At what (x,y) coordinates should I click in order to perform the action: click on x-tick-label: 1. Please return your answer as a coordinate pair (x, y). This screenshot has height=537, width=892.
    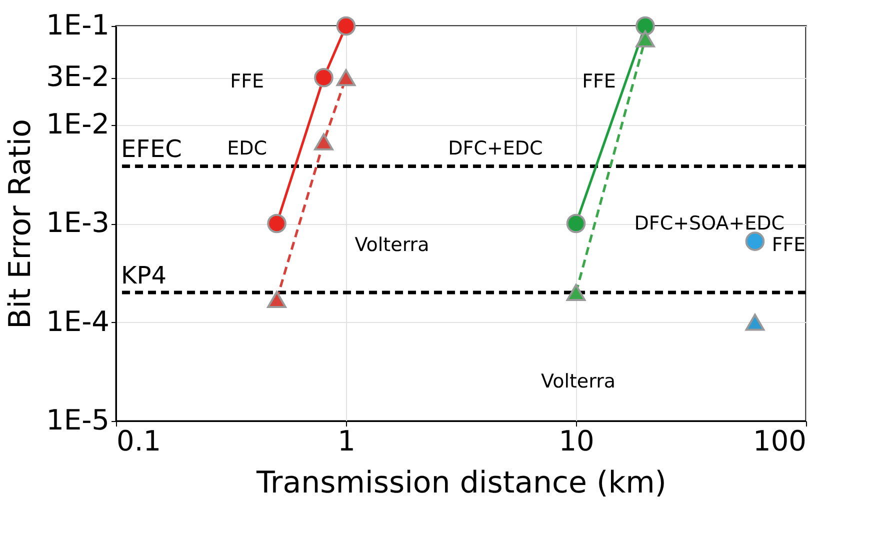
    Looking at the image, I should click on (347, 441).